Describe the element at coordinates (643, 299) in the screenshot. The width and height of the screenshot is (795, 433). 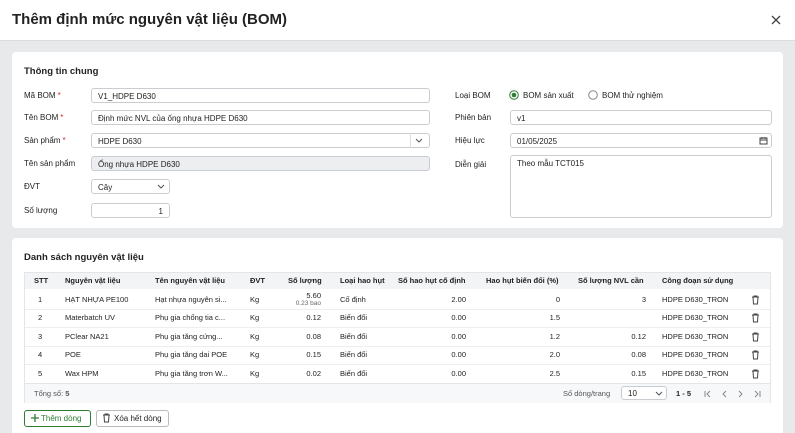
I see `cell: 3` at that location.